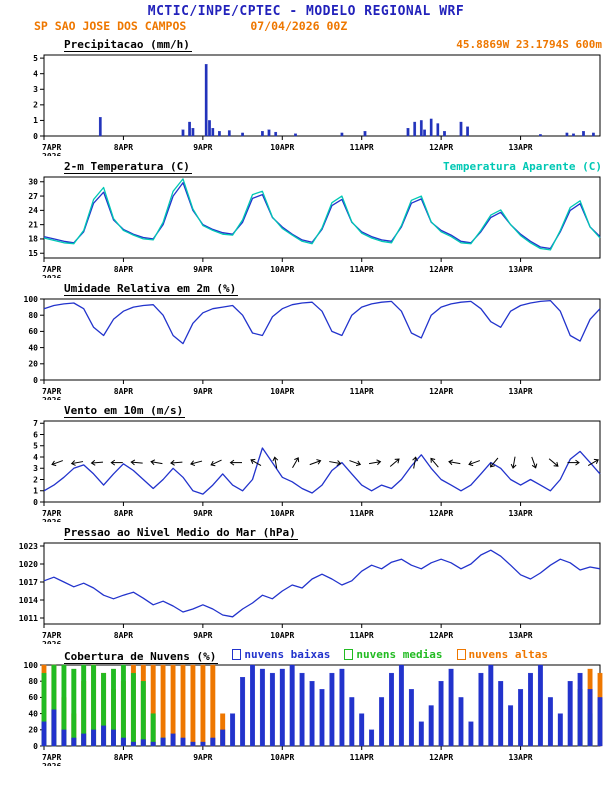  What do you see at coordinates (28, 564) in the screenshot?
I see `y-tick-label: 1020` at bounding box center [28, 564].